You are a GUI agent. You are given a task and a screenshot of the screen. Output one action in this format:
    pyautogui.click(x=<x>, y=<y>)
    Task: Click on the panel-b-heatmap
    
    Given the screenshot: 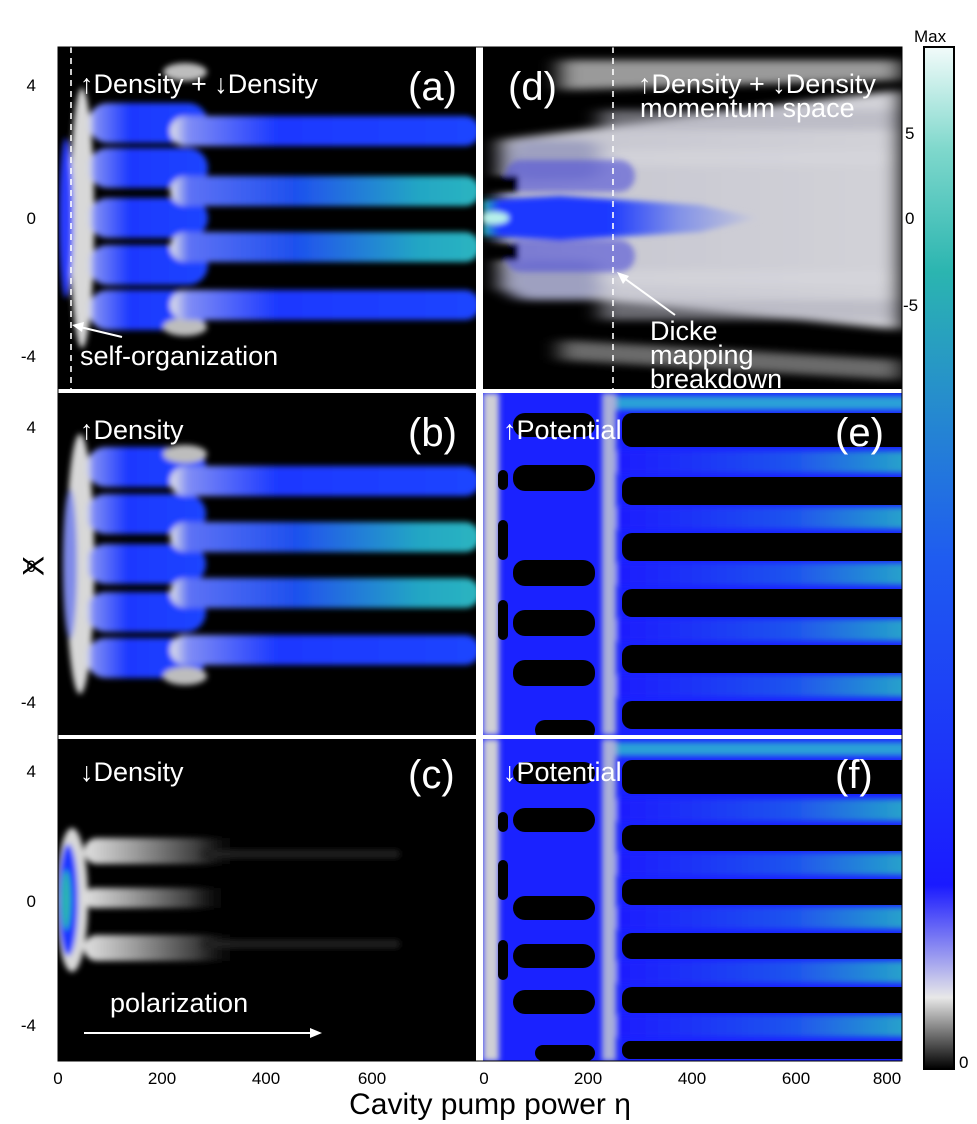 What is the action you would take?
    pyautogui.click(x=269, y=564)
    